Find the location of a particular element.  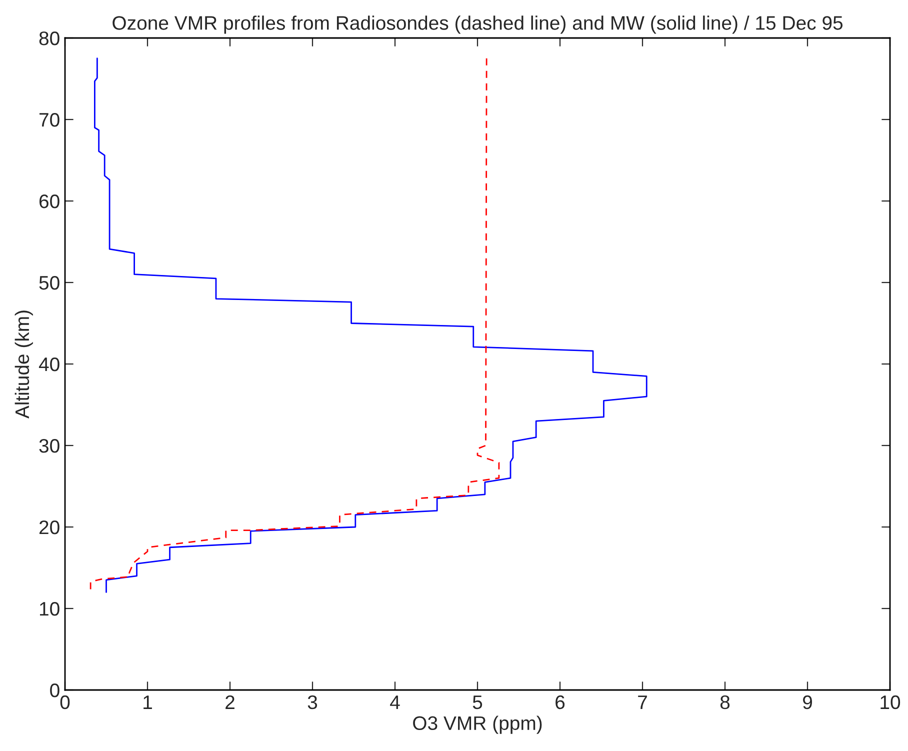

y-tick-label: 20 is located at coordinates (49, 527).